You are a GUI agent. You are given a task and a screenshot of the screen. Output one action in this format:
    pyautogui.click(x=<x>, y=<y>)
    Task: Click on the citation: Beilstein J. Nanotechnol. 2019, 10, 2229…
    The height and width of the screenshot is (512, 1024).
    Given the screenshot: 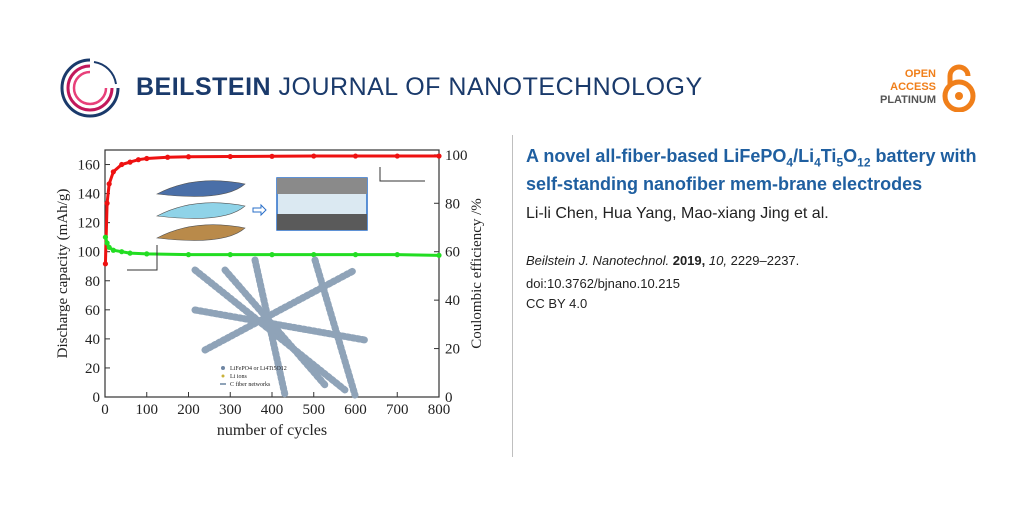 What is the action you would take?
    pyautogui.click(x=761, y=260)
    